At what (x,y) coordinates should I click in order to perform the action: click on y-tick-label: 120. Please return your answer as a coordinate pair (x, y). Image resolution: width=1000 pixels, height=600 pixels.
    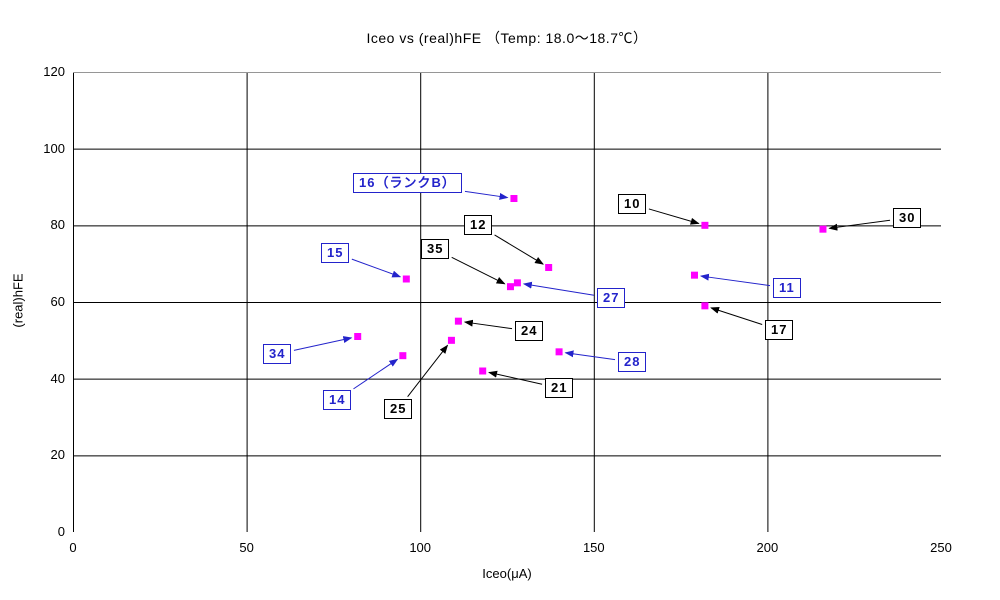
    Looking at the image, I should click on (54, 71).